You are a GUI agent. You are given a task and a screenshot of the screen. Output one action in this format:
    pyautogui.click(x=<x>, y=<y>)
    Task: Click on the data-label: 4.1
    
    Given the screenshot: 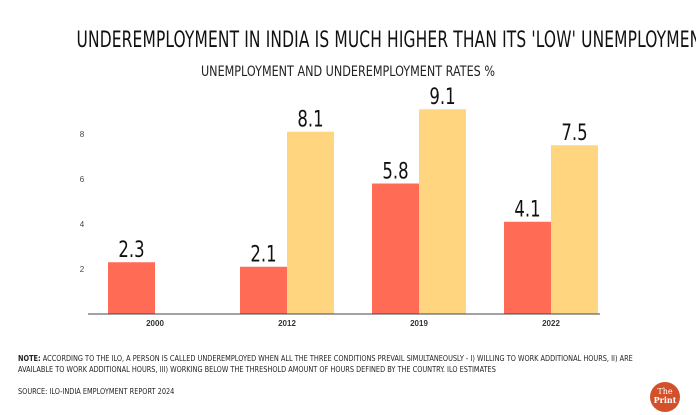 What is the action you would take?
    pyautogui.click(x=527, y=209)
    